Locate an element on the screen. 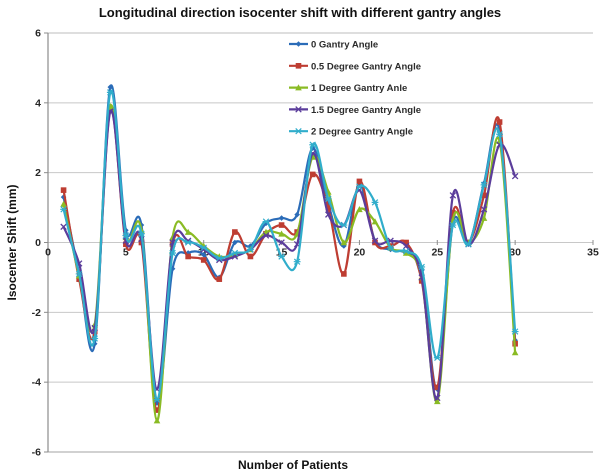 This screenshot has height=475, width=600. x-tick-label: 15 is located at coordinates (282, 253).